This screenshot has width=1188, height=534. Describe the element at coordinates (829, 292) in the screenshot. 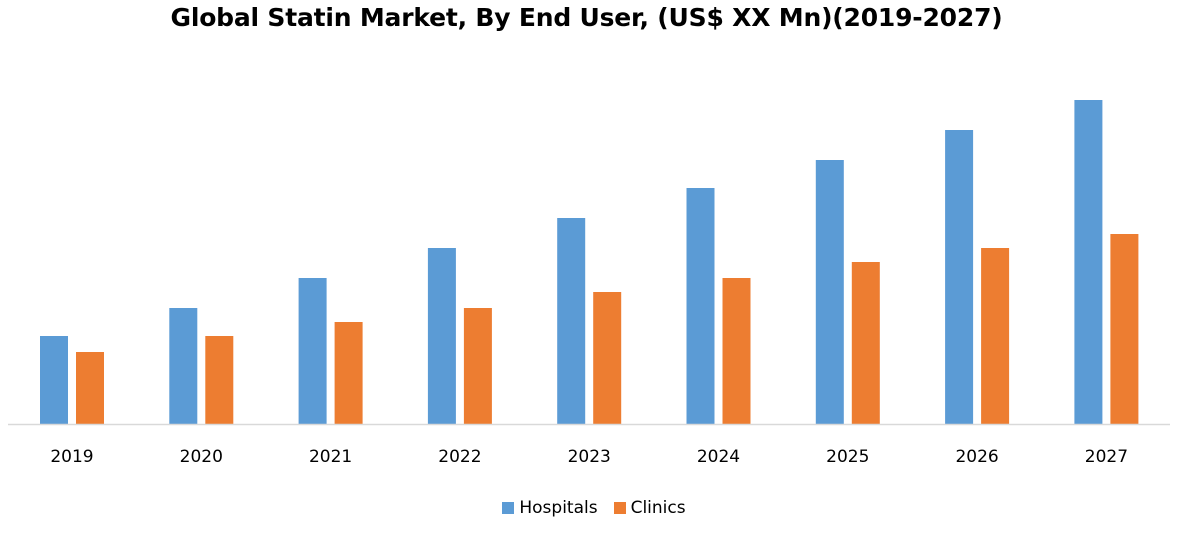

I see `bar-hospitals-2025` at that location.